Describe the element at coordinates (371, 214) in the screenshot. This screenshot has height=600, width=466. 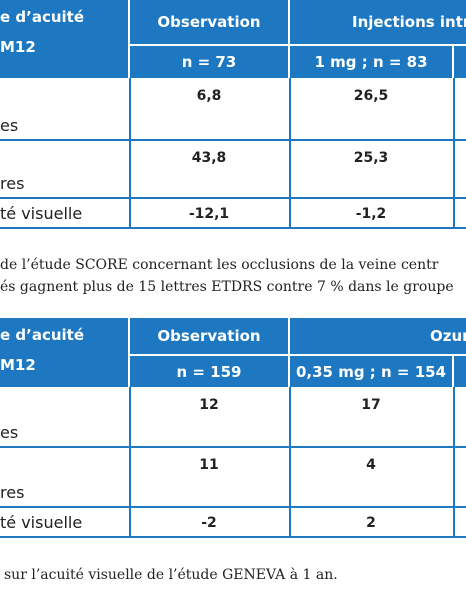
I see `cell-value: -1,2` at that location.